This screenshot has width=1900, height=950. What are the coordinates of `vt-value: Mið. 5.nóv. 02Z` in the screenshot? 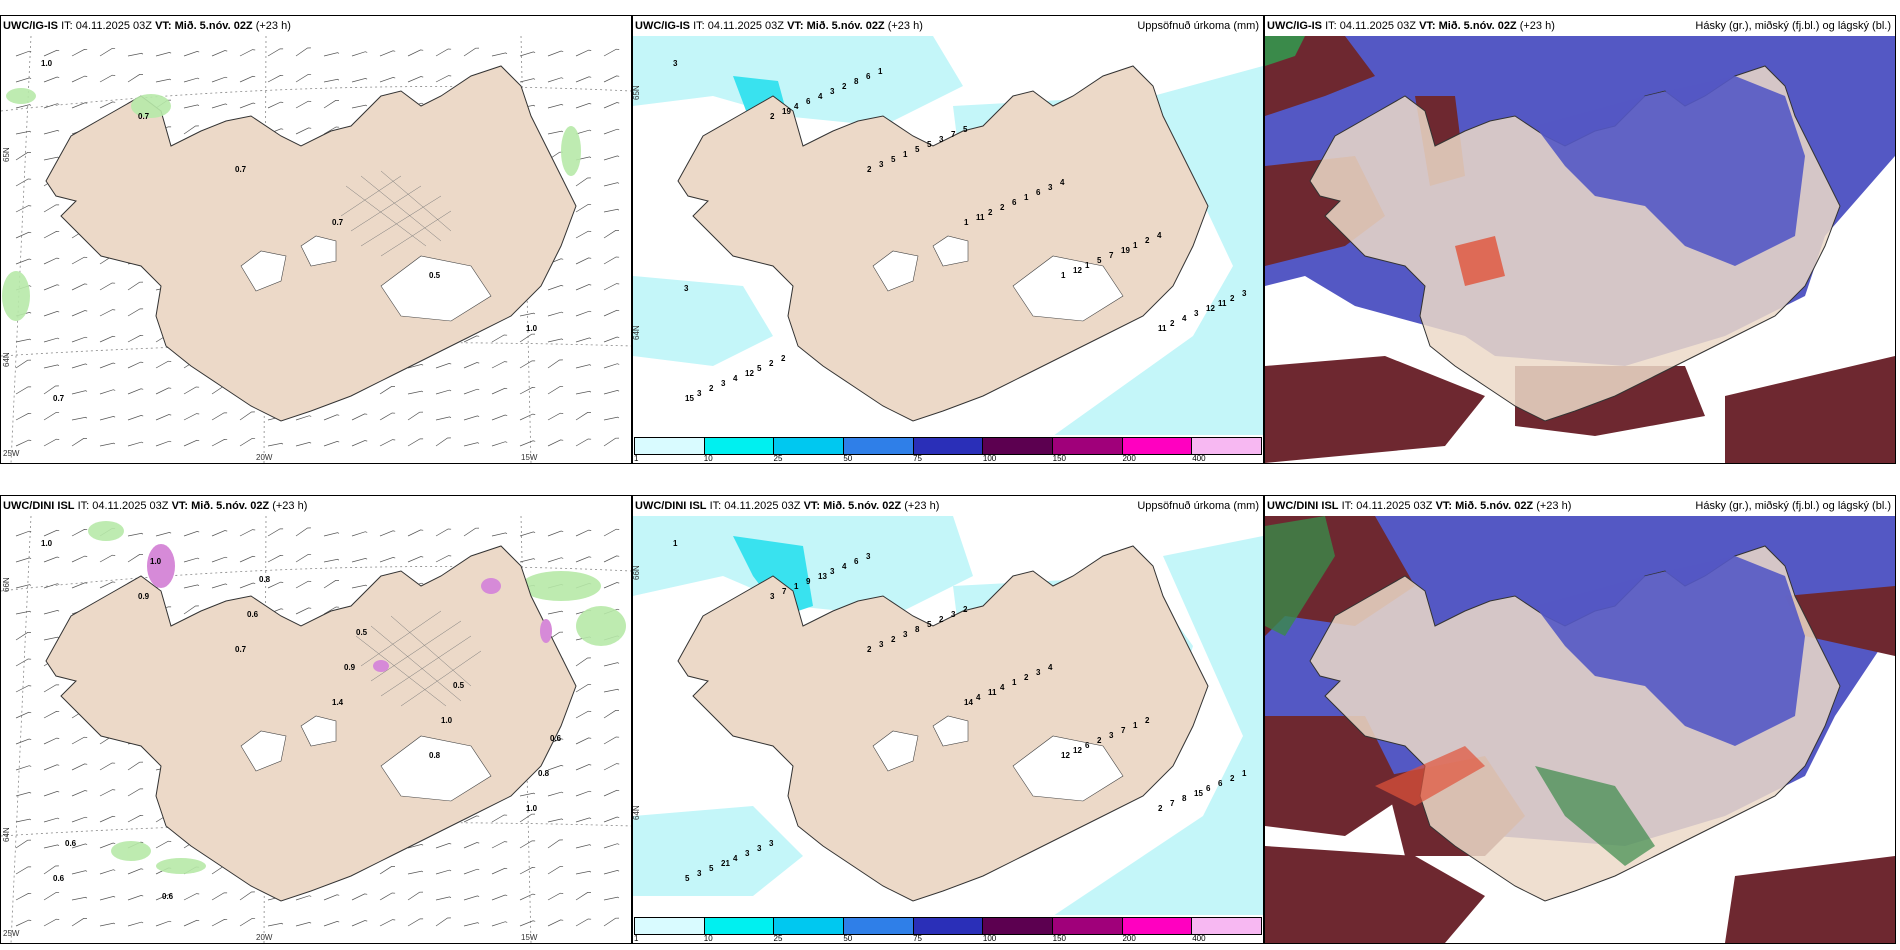 It's located at (862, 506).